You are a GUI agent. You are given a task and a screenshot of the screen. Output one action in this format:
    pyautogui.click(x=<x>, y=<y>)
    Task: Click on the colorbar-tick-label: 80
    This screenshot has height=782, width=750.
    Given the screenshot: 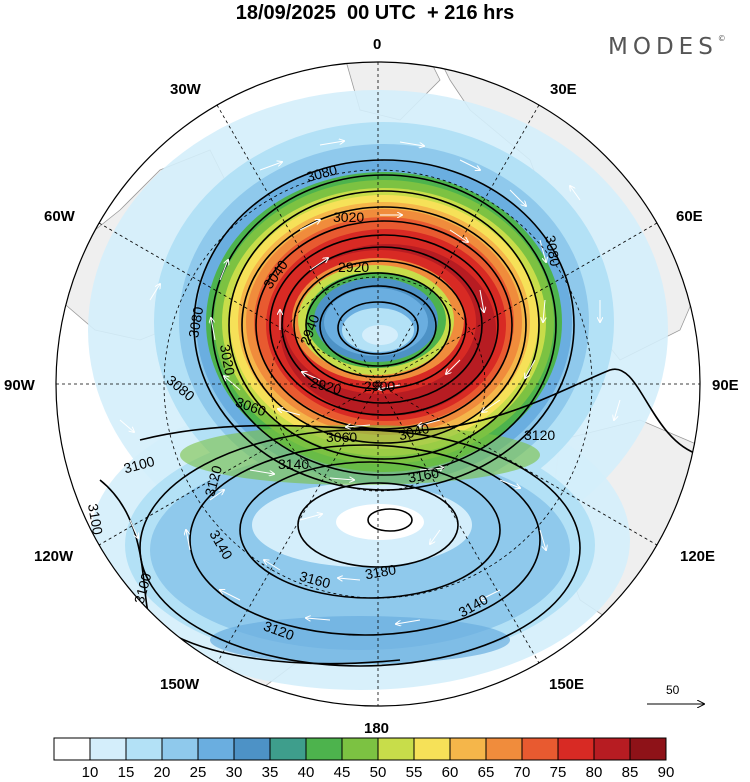 What is the action you would take?
    pyautogui.click(x=594, y=772)
    